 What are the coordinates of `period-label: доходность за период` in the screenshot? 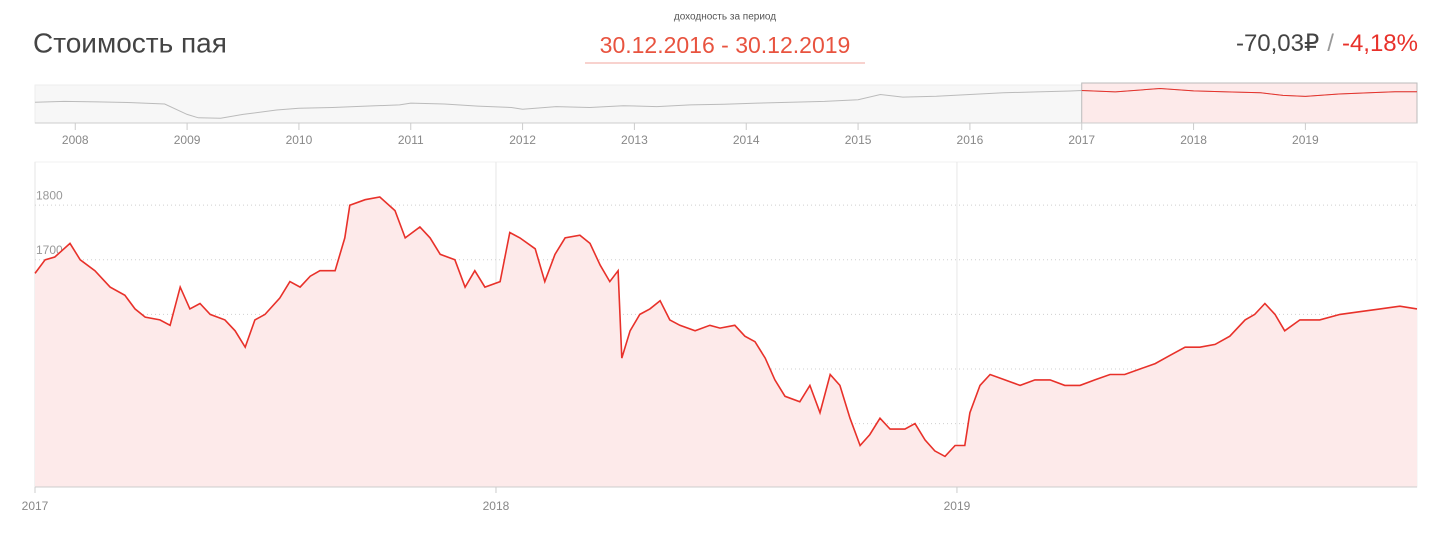 It's located at (725, 17).